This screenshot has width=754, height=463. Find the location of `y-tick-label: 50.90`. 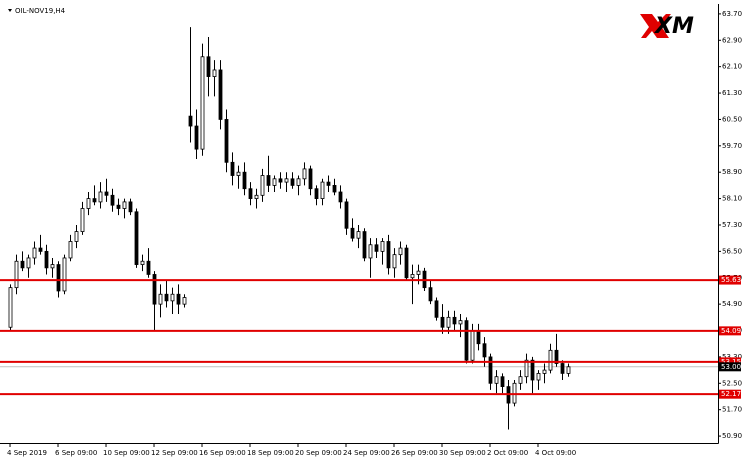

y-tick-label: 50.90 is located at coordinates (732, 436).